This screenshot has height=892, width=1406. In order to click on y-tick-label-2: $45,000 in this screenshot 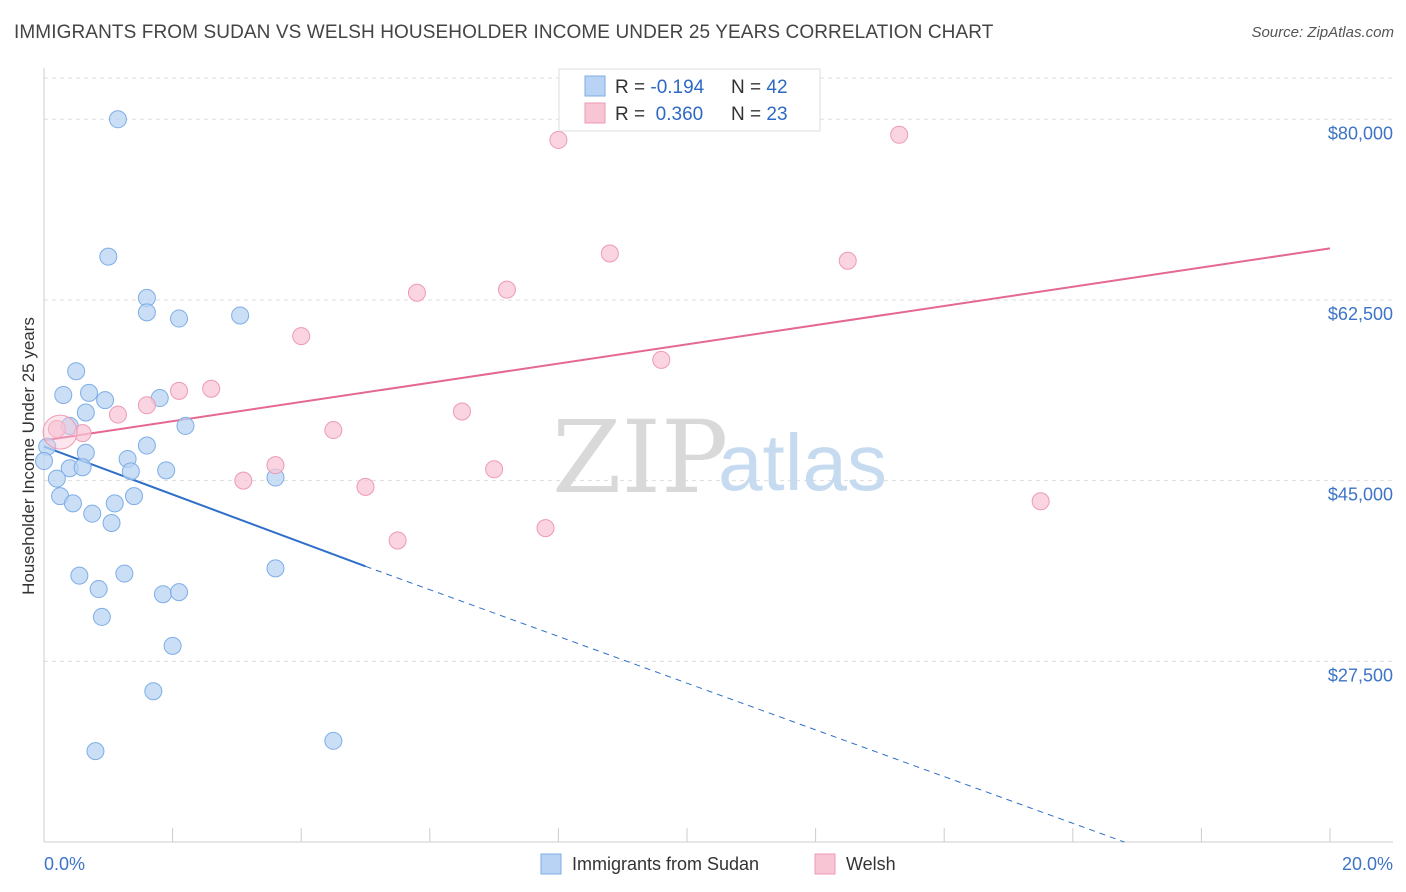, I will do `click(1360, 495)`.